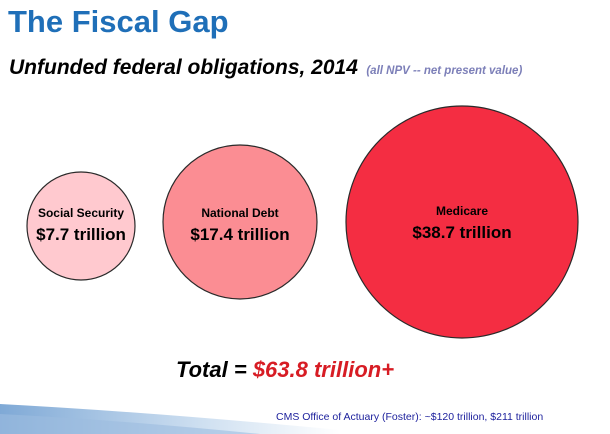 The image size is (610, 434). What do you see at coordinates (183, 67) in the screenshot?
I see `subtitle: Unfunded federal obligations, 2014` at bounding box center [183, 67].